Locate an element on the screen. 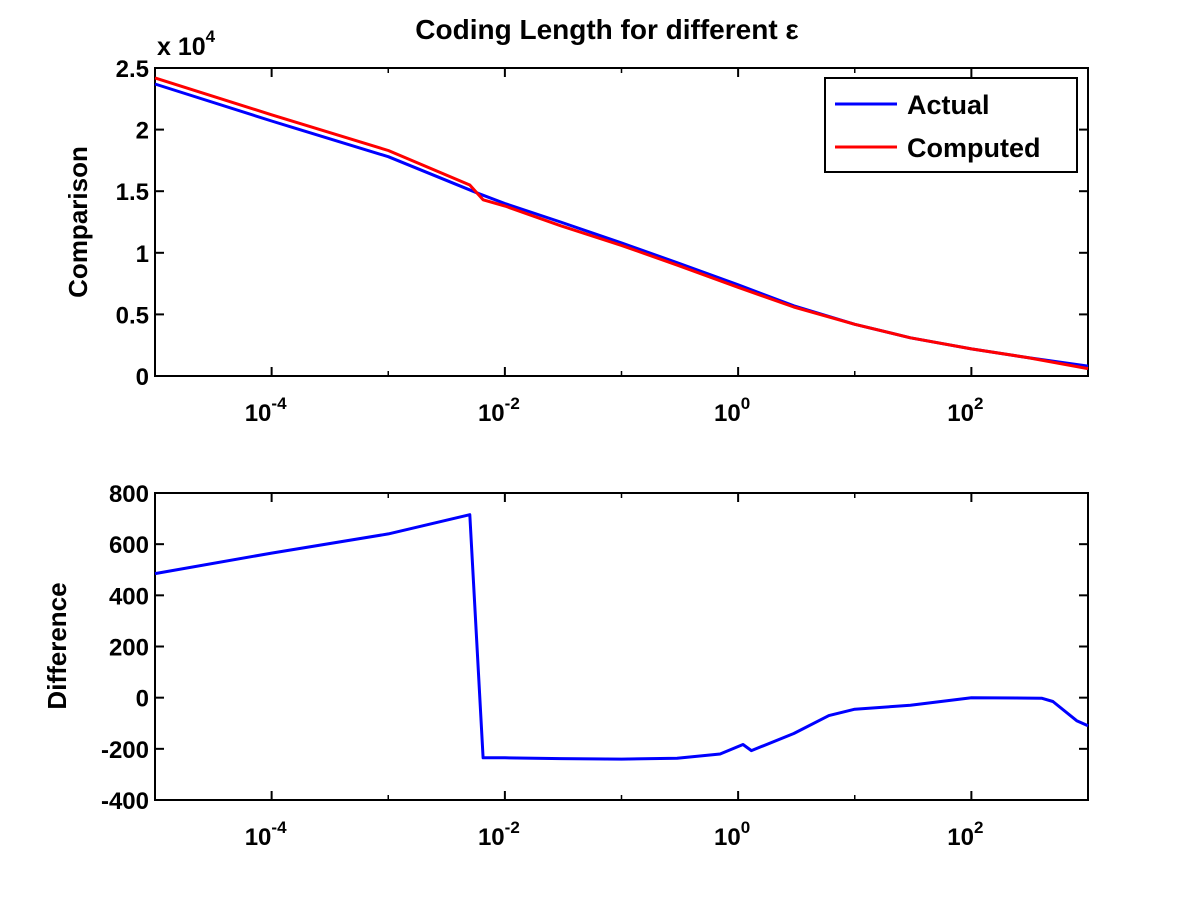 Image resolution: width=1201 pixels, height=900 pixels. comparison-x-tick-label: 10² is located at coordinates (965, 410).